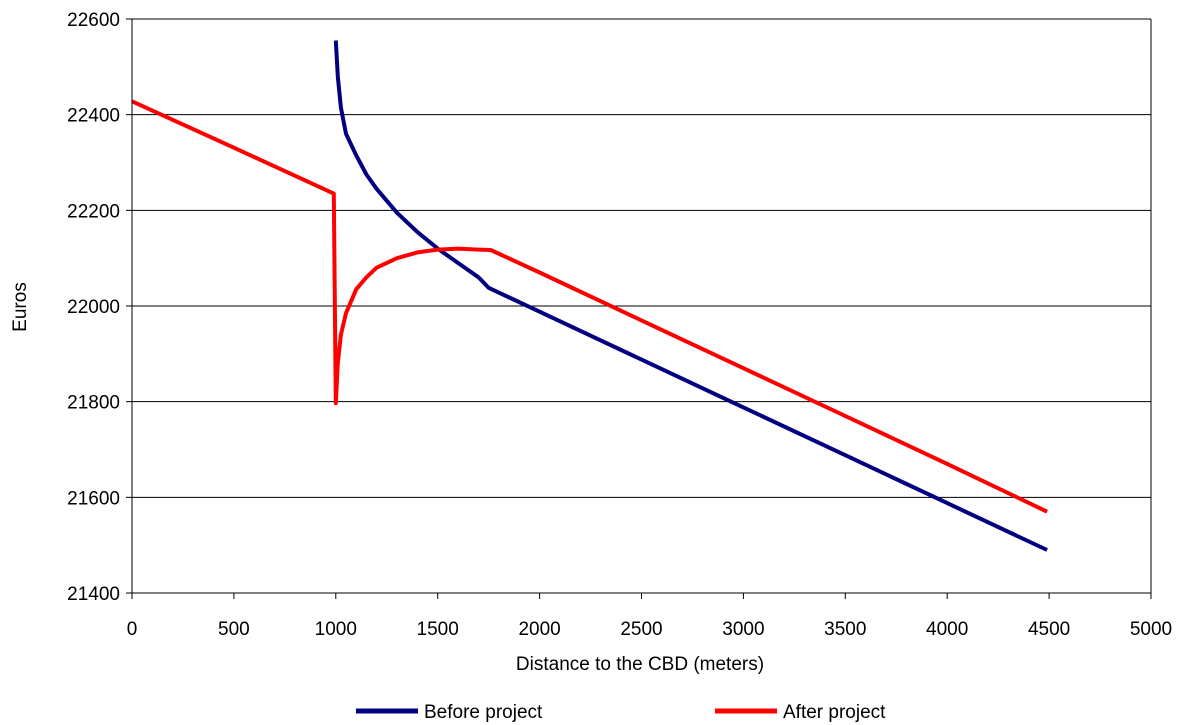 The width and height of the screenshot is (1189, 725). Describe the element at coordinates (336, 629) in the screenshot. I see `x-tick-label: 1000` at that location.